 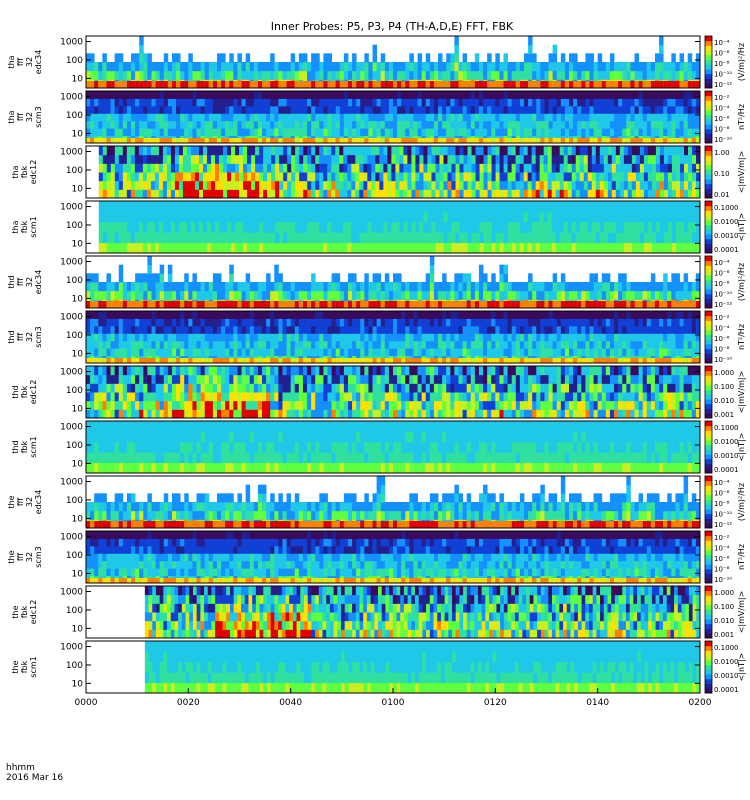 What do you see at coordinates (78, 79) in the screenshot?
I see `y-tick-label: 10` at bounding box center [78, 79].